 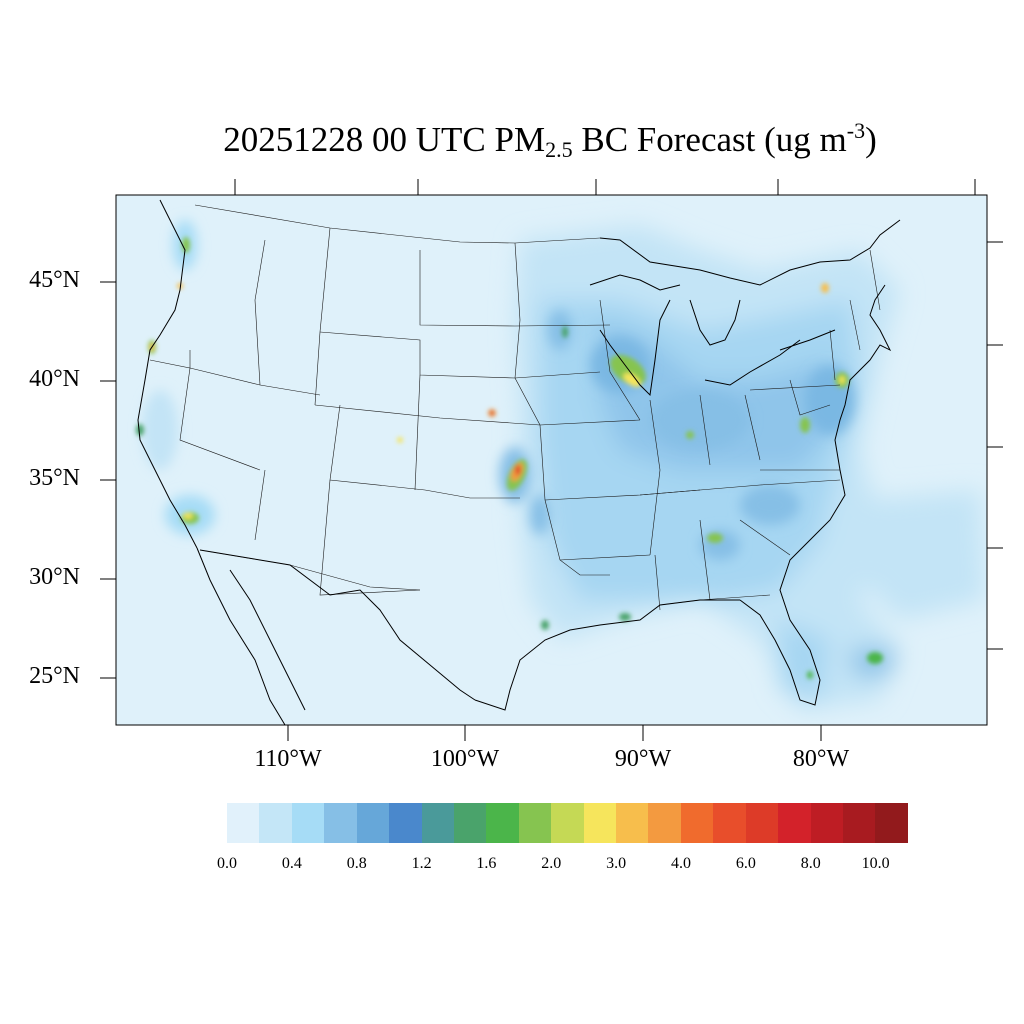 What do you see at coordinates (821, 759) in the screenshot?
I see `lon-label-80w: 80°W` at bounding box center [821, 759].